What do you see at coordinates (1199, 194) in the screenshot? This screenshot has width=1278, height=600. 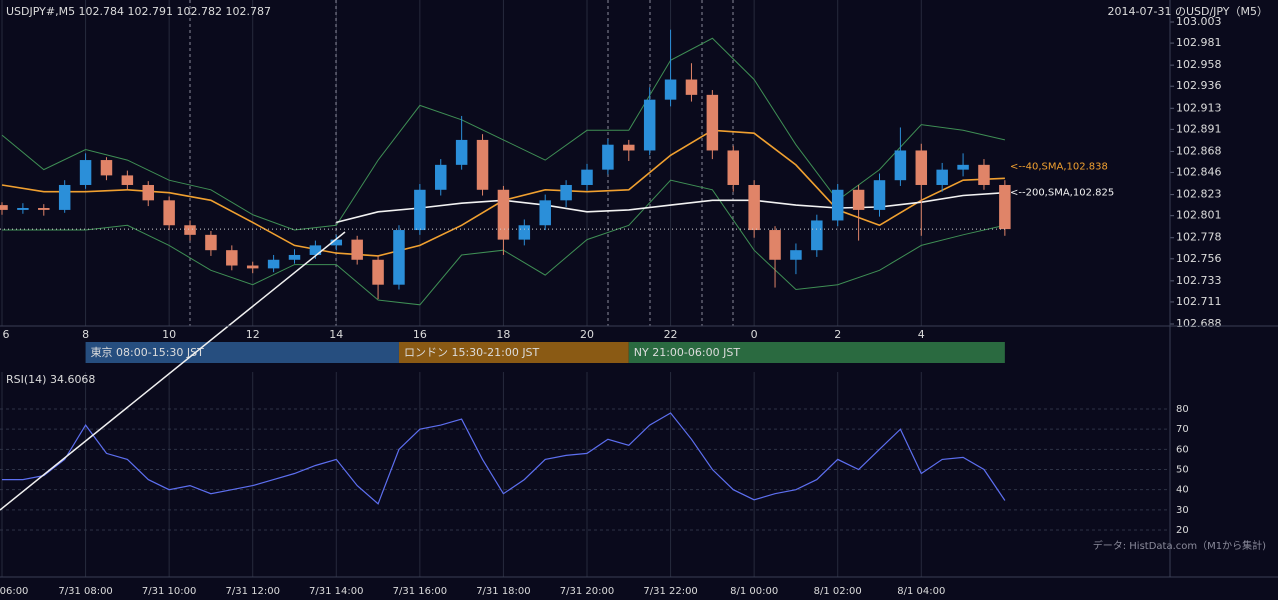 I see `y-tick-label: 102.823` at bounding box center [1199, 194].